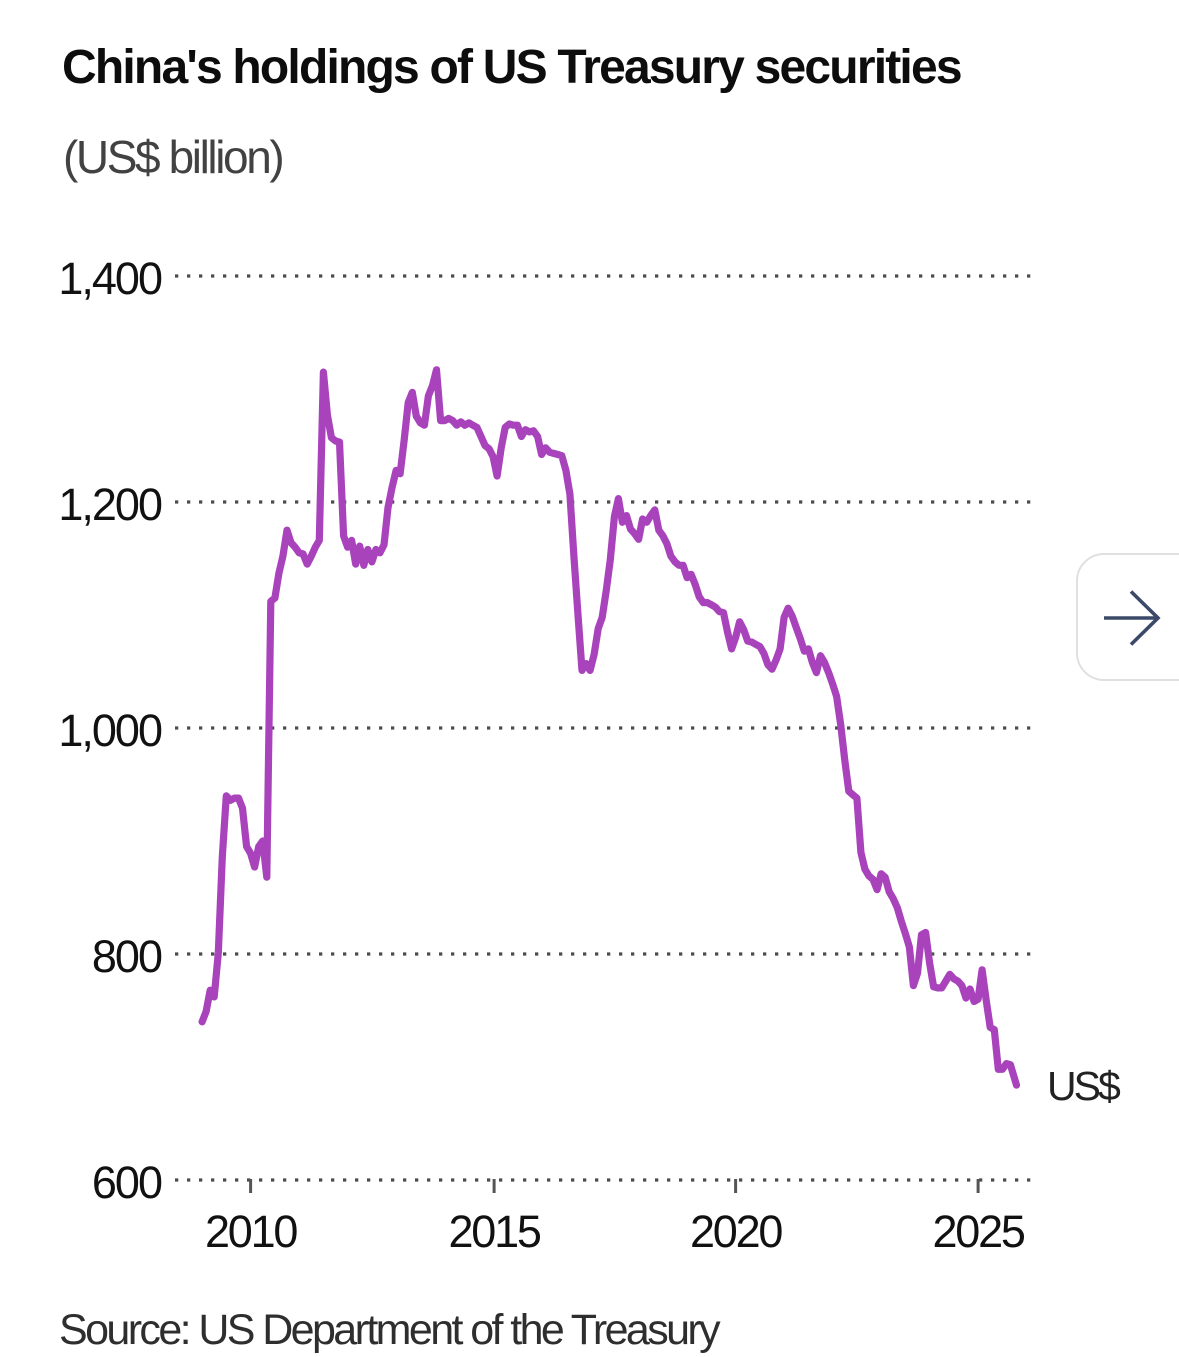  What do you see at coordinates (127, 956) in the screenshot?
I see `svg-text: 800` at bounding box center [127, 956].